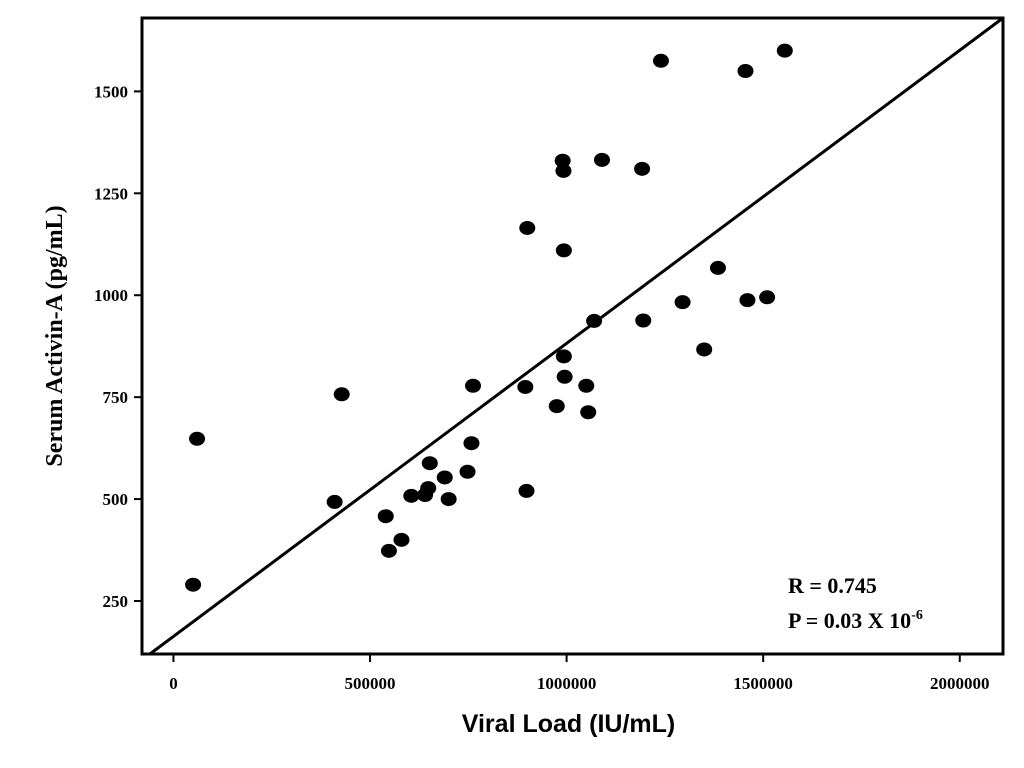 The height and width of the screenshot is (768, 1024). I want to click on y-axis: 250 500 750 1000 1250 1500, so click(118, 346).